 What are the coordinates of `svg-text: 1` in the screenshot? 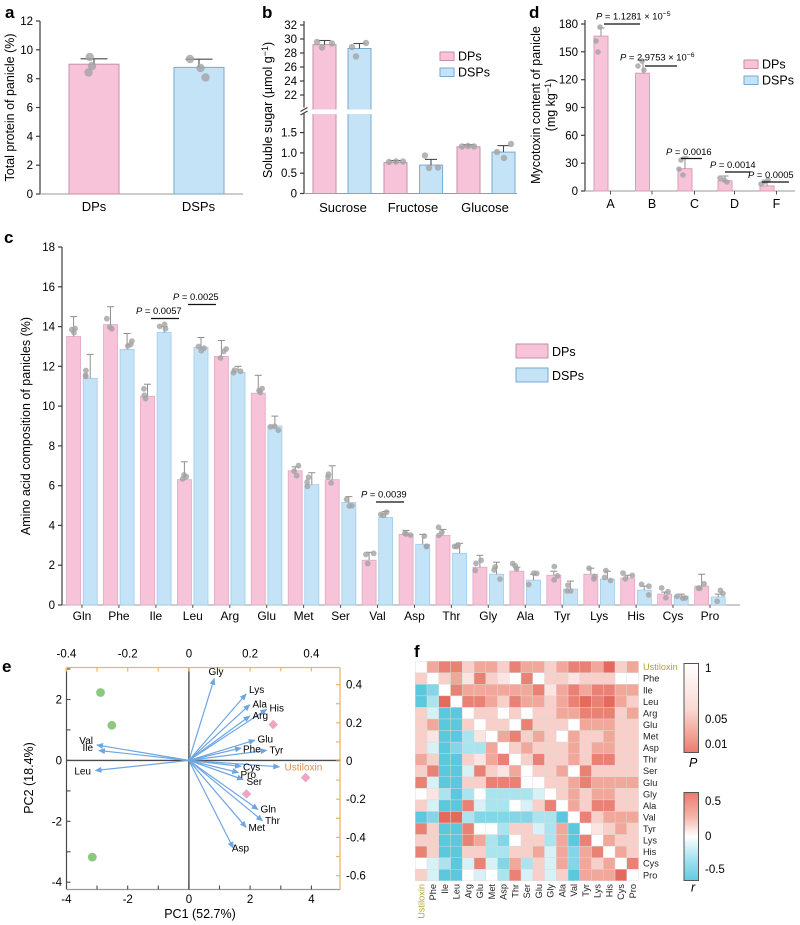 It's located at (708, 669).